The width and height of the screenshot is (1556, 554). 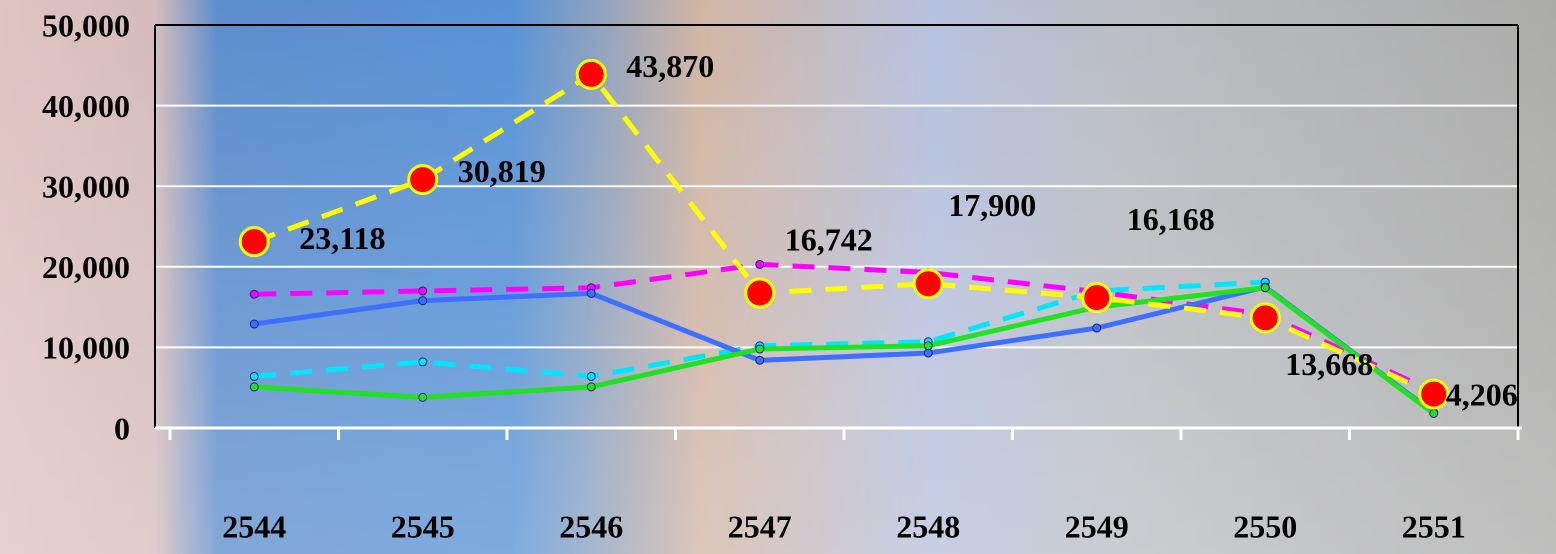 What do you see at coordinates (502, 171) in the screenshot?
I see `data-label: 30,819` at bounding box center [502, 171].